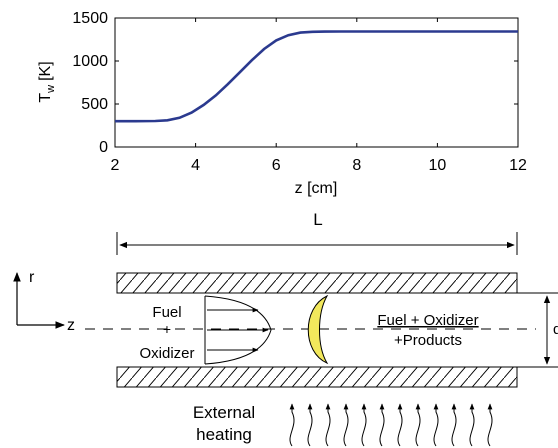  What do you see at coordinates (45, 71) in the screenshot?
I see `y-axis-label-unit: [K]` at bounding box center [45, 71].